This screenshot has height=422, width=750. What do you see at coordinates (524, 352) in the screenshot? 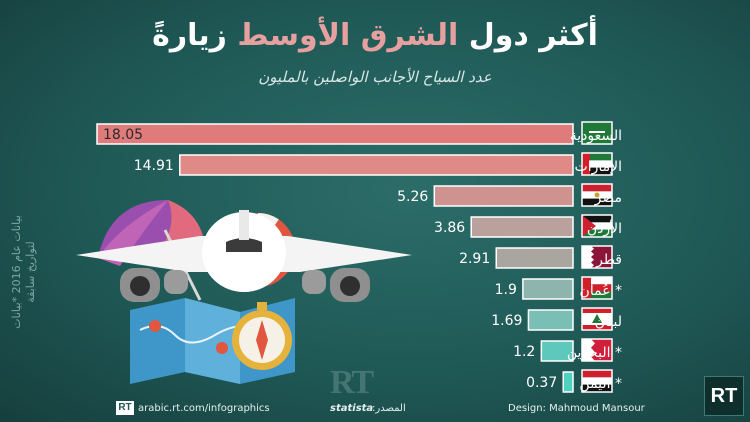
I see `value-label: 1.2` at bounding box center [524, 352].